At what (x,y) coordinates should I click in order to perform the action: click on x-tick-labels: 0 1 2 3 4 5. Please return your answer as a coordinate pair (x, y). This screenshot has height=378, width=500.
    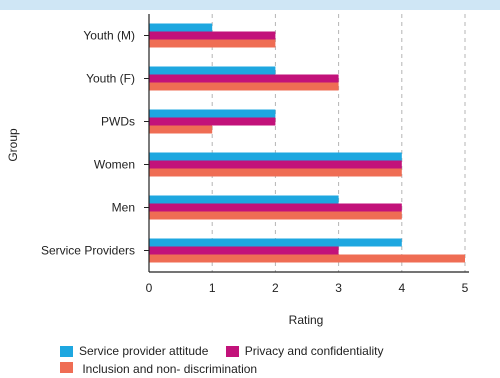
    Looking at the image, I should click on (307, 288).